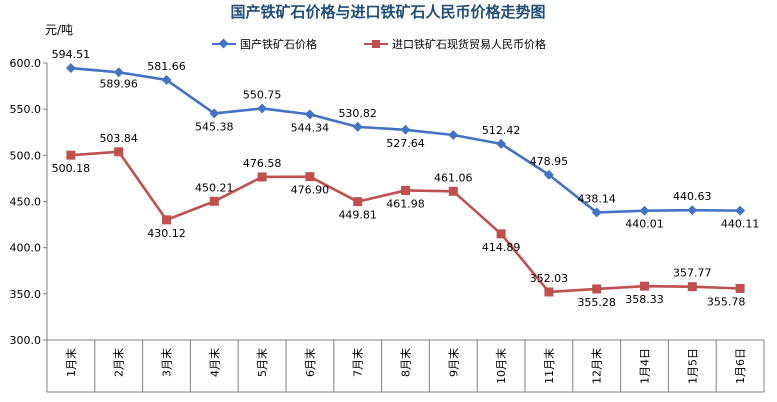 The height and width of the screenshot is (402, 777). Describe the element at coordinates (71, 54) in the screenshot. I see `data-label-domestic: 594.51` at that location.